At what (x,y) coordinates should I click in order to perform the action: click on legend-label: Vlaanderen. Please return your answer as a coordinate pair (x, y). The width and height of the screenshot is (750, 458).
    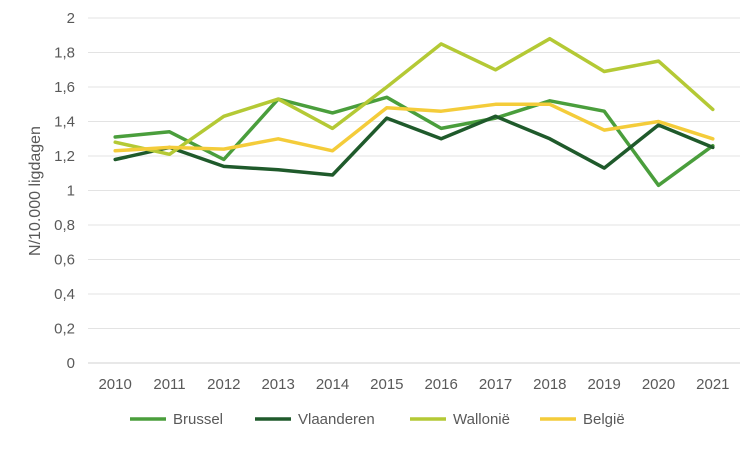
    Looking at the image, I should click on (336, 419).